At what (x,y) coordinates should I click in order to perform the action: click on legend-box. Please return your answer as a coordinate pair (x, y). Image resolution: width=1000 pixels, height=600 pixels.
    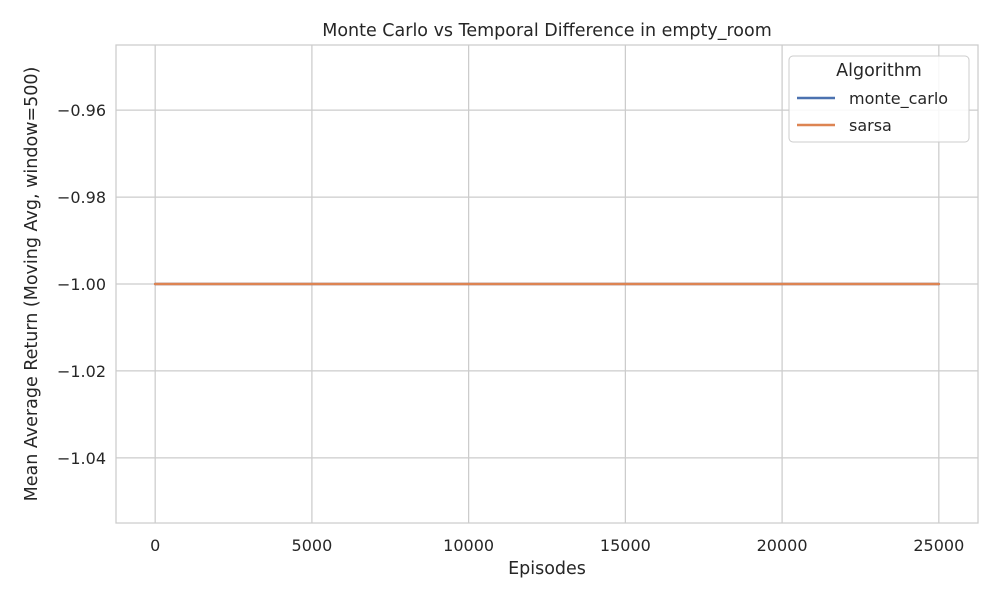
    Looking at the image, I should click on (879, 99).